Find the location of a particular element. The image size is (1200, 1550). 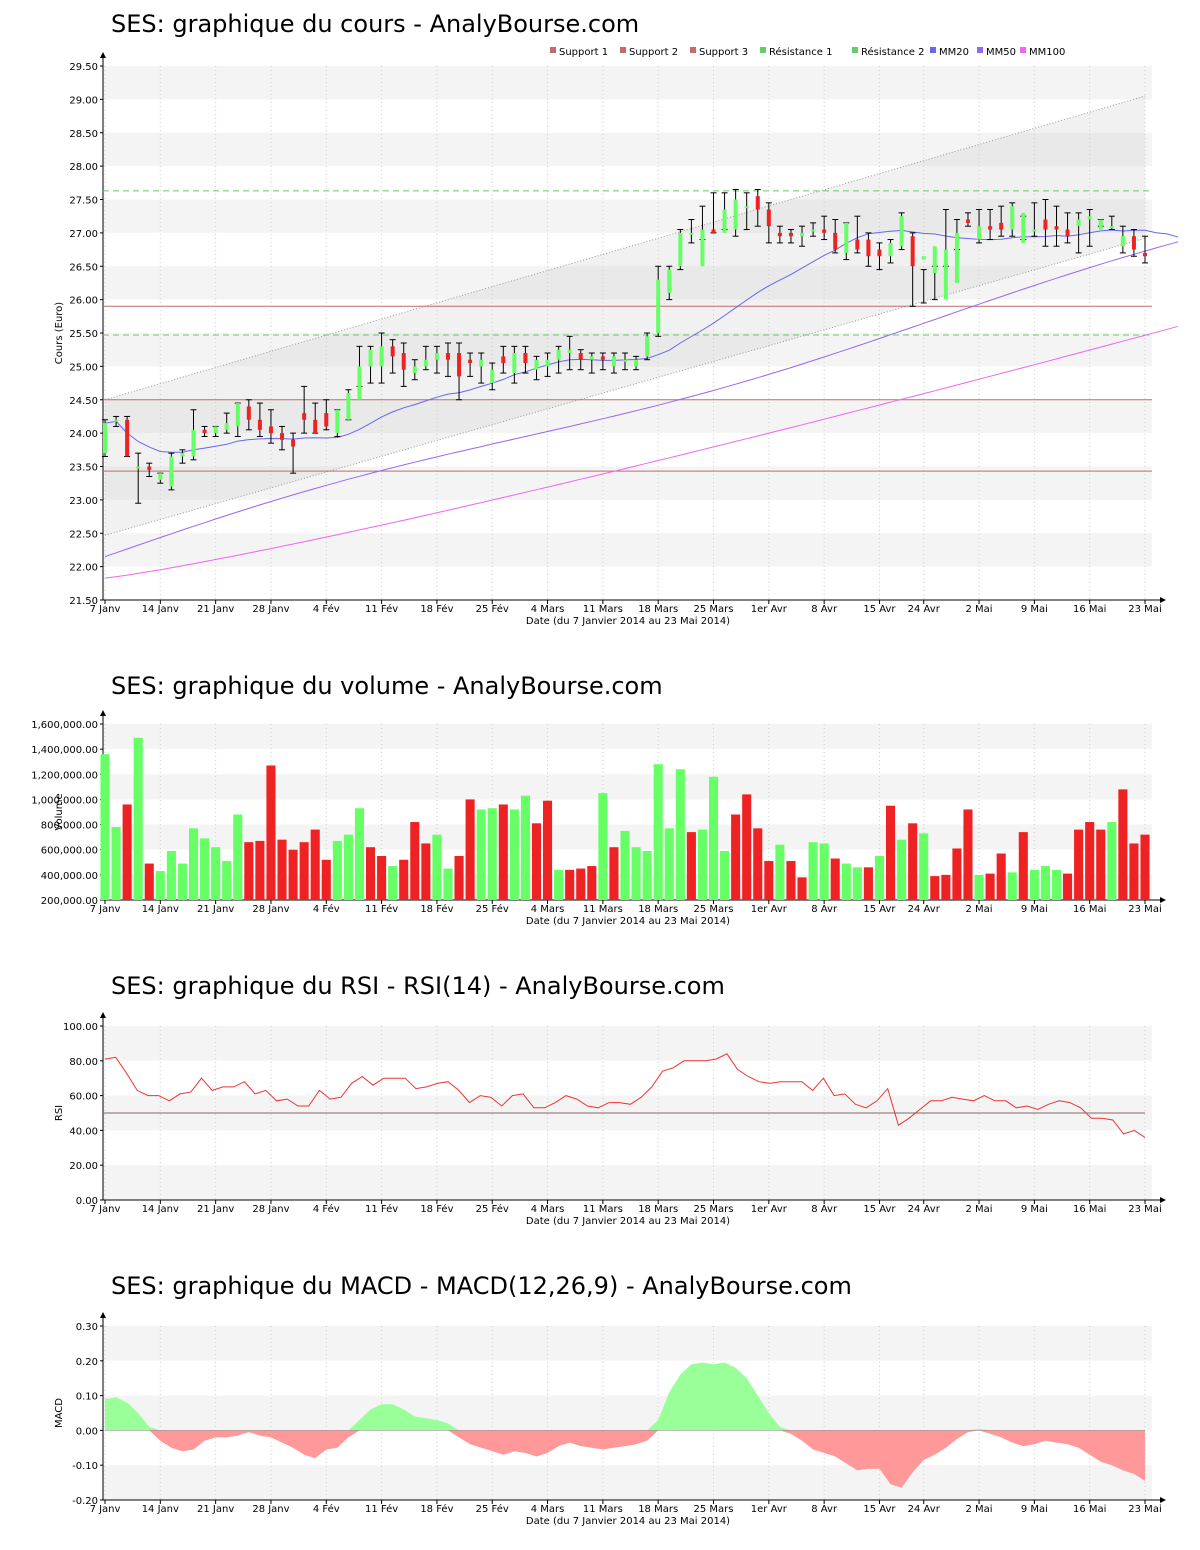

y-tick-label: 27.00 is located at coordinates (83, 234).